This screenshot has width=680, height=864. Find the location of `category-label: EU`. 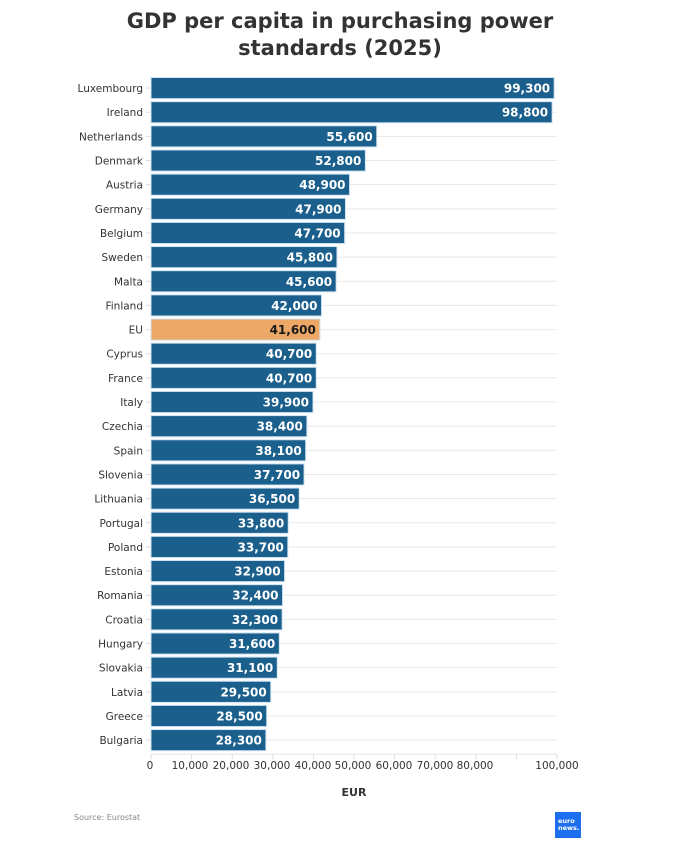

category-label: EU is located at coordinates (136, 331).